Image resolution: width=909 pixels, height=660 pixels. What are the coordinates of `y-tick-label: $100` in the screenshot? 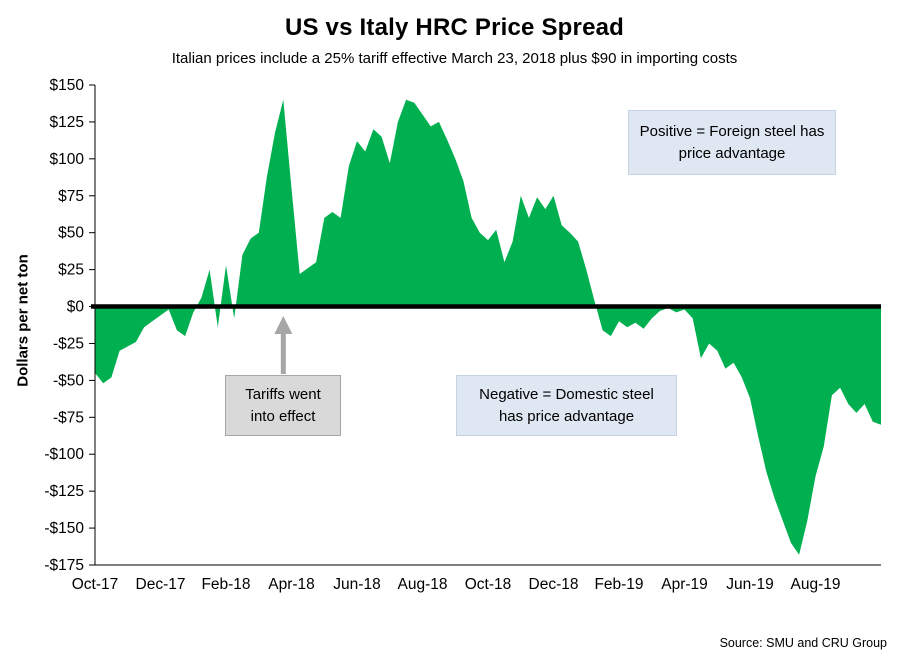 It's located at (67, 159).